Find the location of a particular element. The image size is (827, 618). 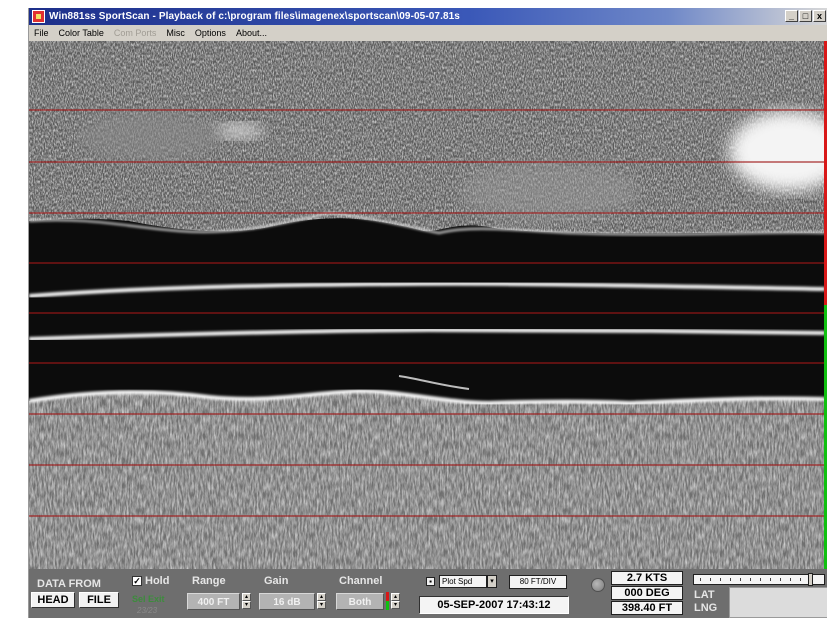

hold-label: Hold is located at coordinates (157, 581).